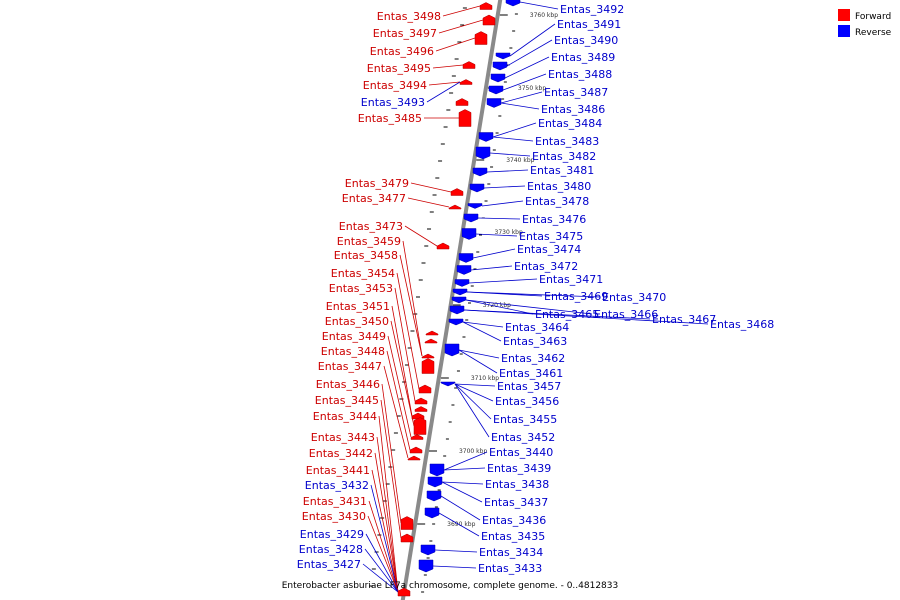 The width and height of the screenshot is (900, 600). I want to click on forward-gene-label: Entas_3477, so click(374, 198).